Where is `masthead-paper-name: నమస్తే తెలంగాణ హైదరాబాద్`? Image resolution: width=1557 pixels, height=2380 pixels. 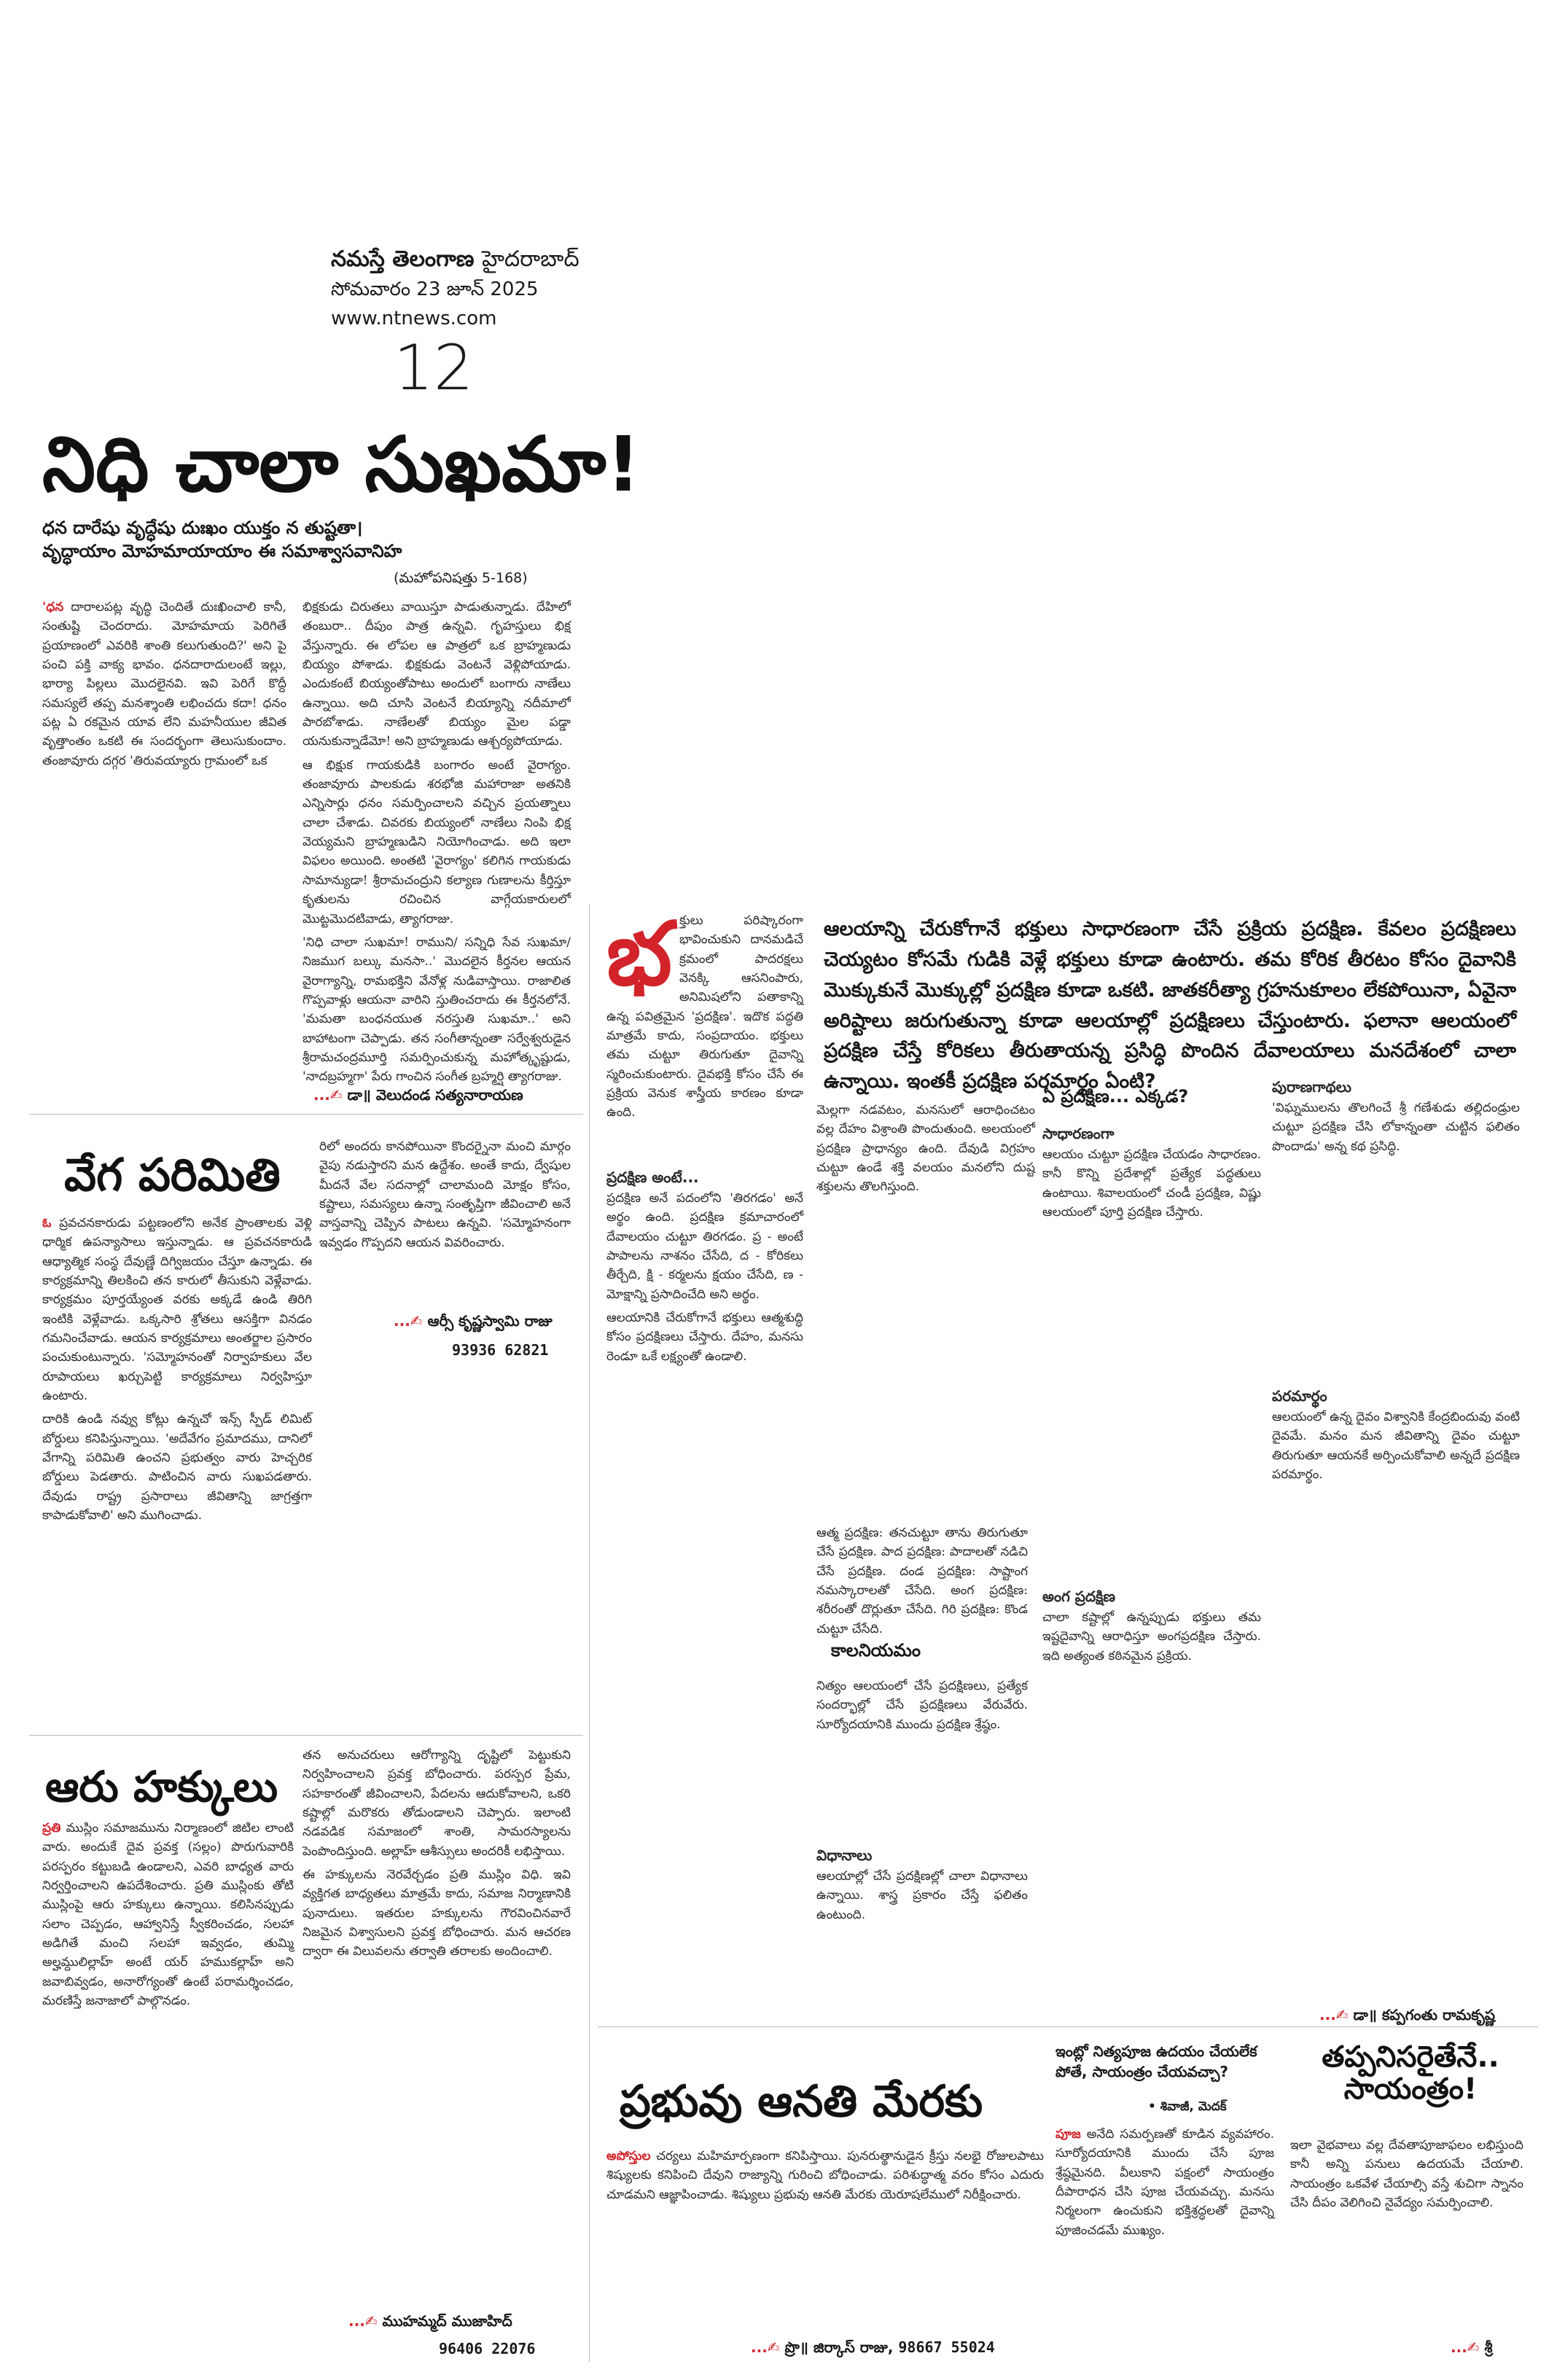
masthead-paper-name: నమస్తే తెలంగాణ హైదరాబాద్ is located at coordinates (455, 261).